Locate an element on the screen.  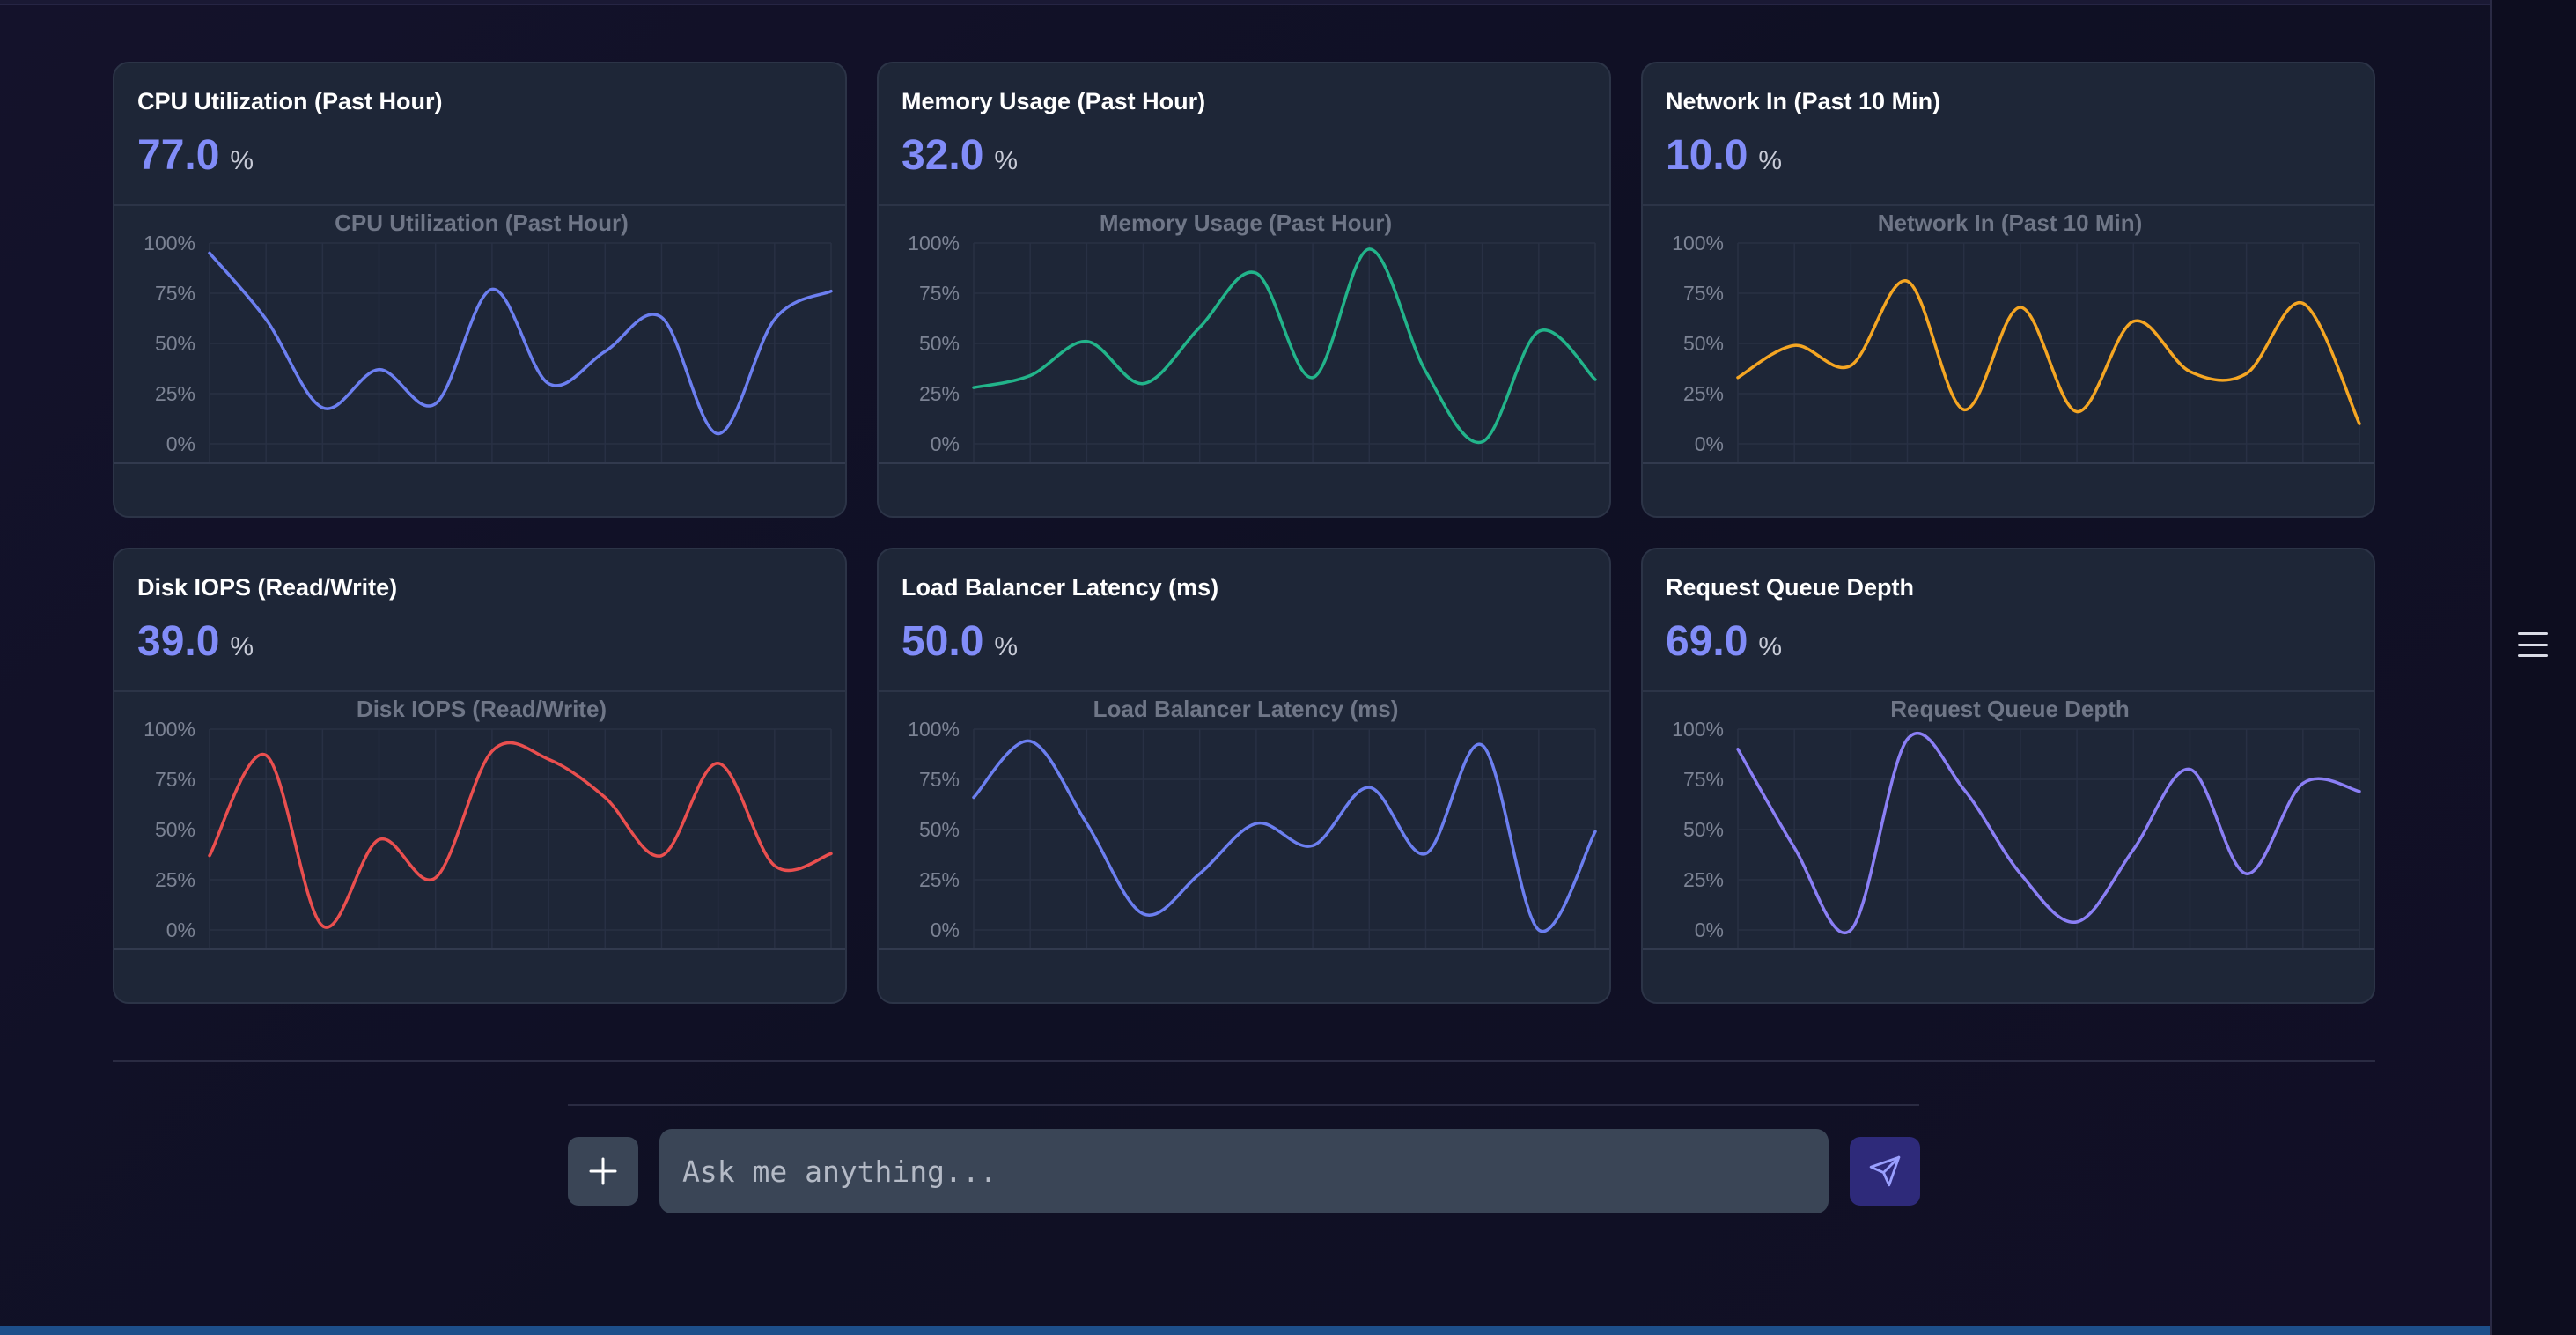
card-header: Load Balancer Latency (ms) 50.0 % is located at coordinates (1244, 621).